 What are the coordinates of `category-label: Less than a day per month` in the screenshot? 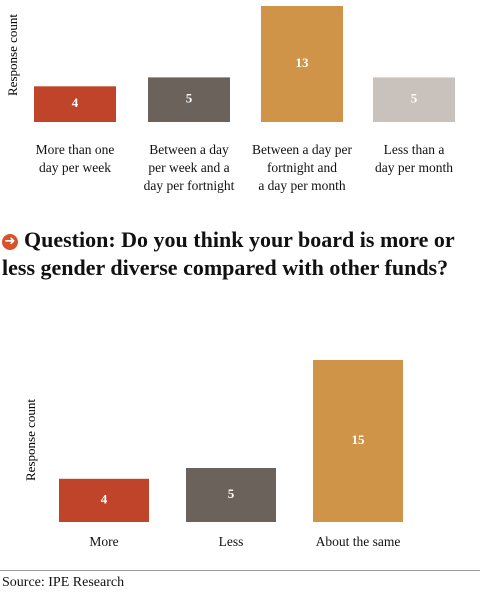 It's located at (414, 158).